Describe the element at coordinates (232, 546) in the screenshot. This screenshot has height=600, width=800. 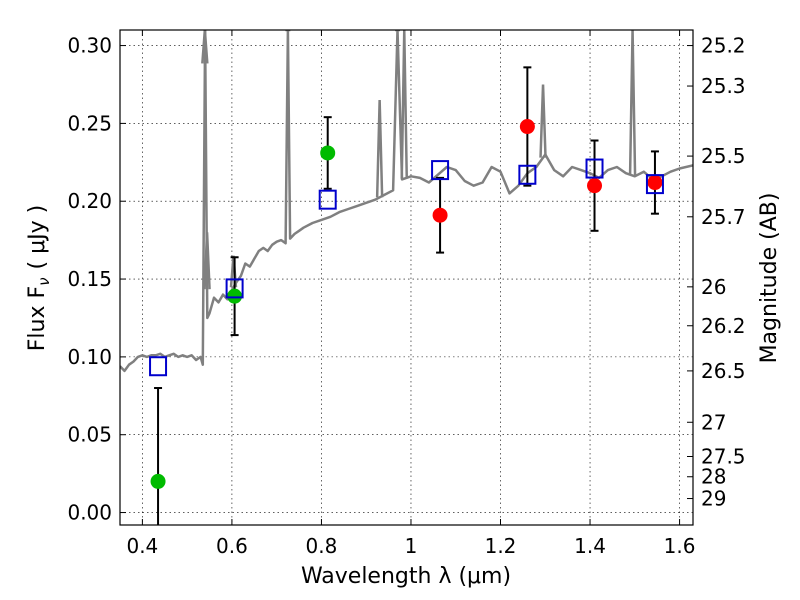
I see `x-tick-label: 0.6` at that location.